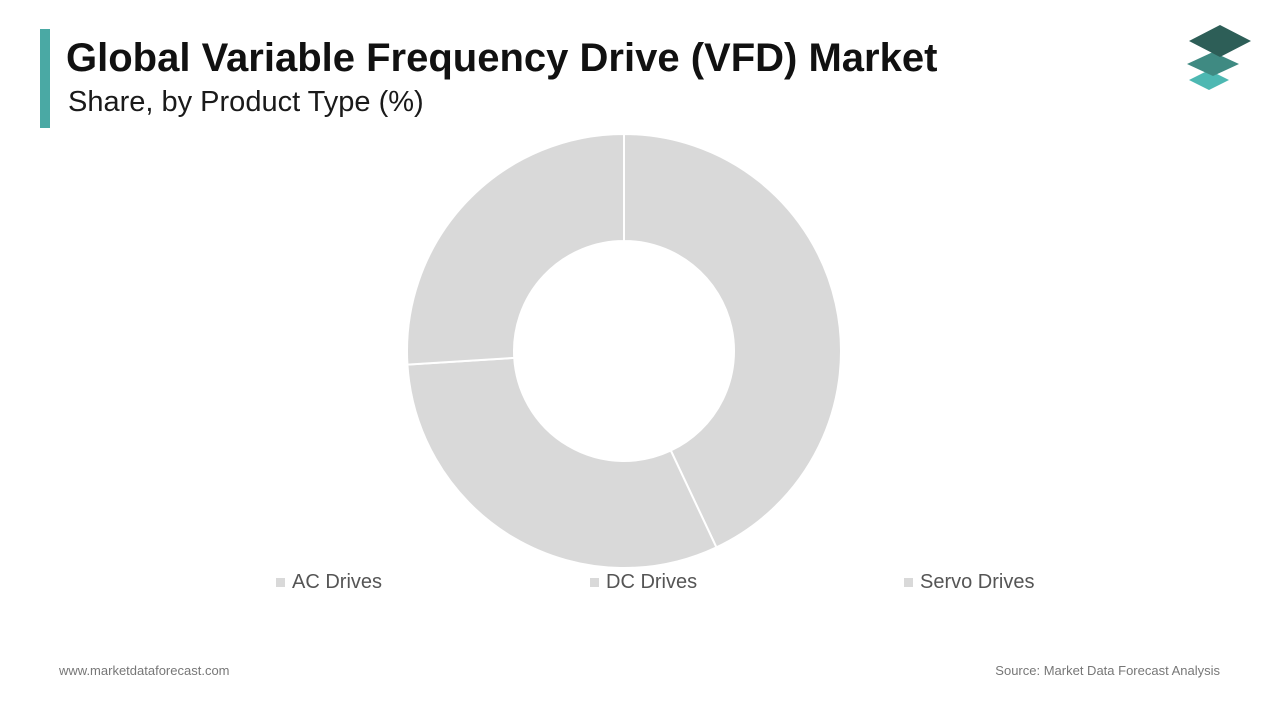 Image resolution: width=1280 pixels, height=720 pixels. I want to click on website-footer: www.marketdataforecast.com, so click(144, 670).